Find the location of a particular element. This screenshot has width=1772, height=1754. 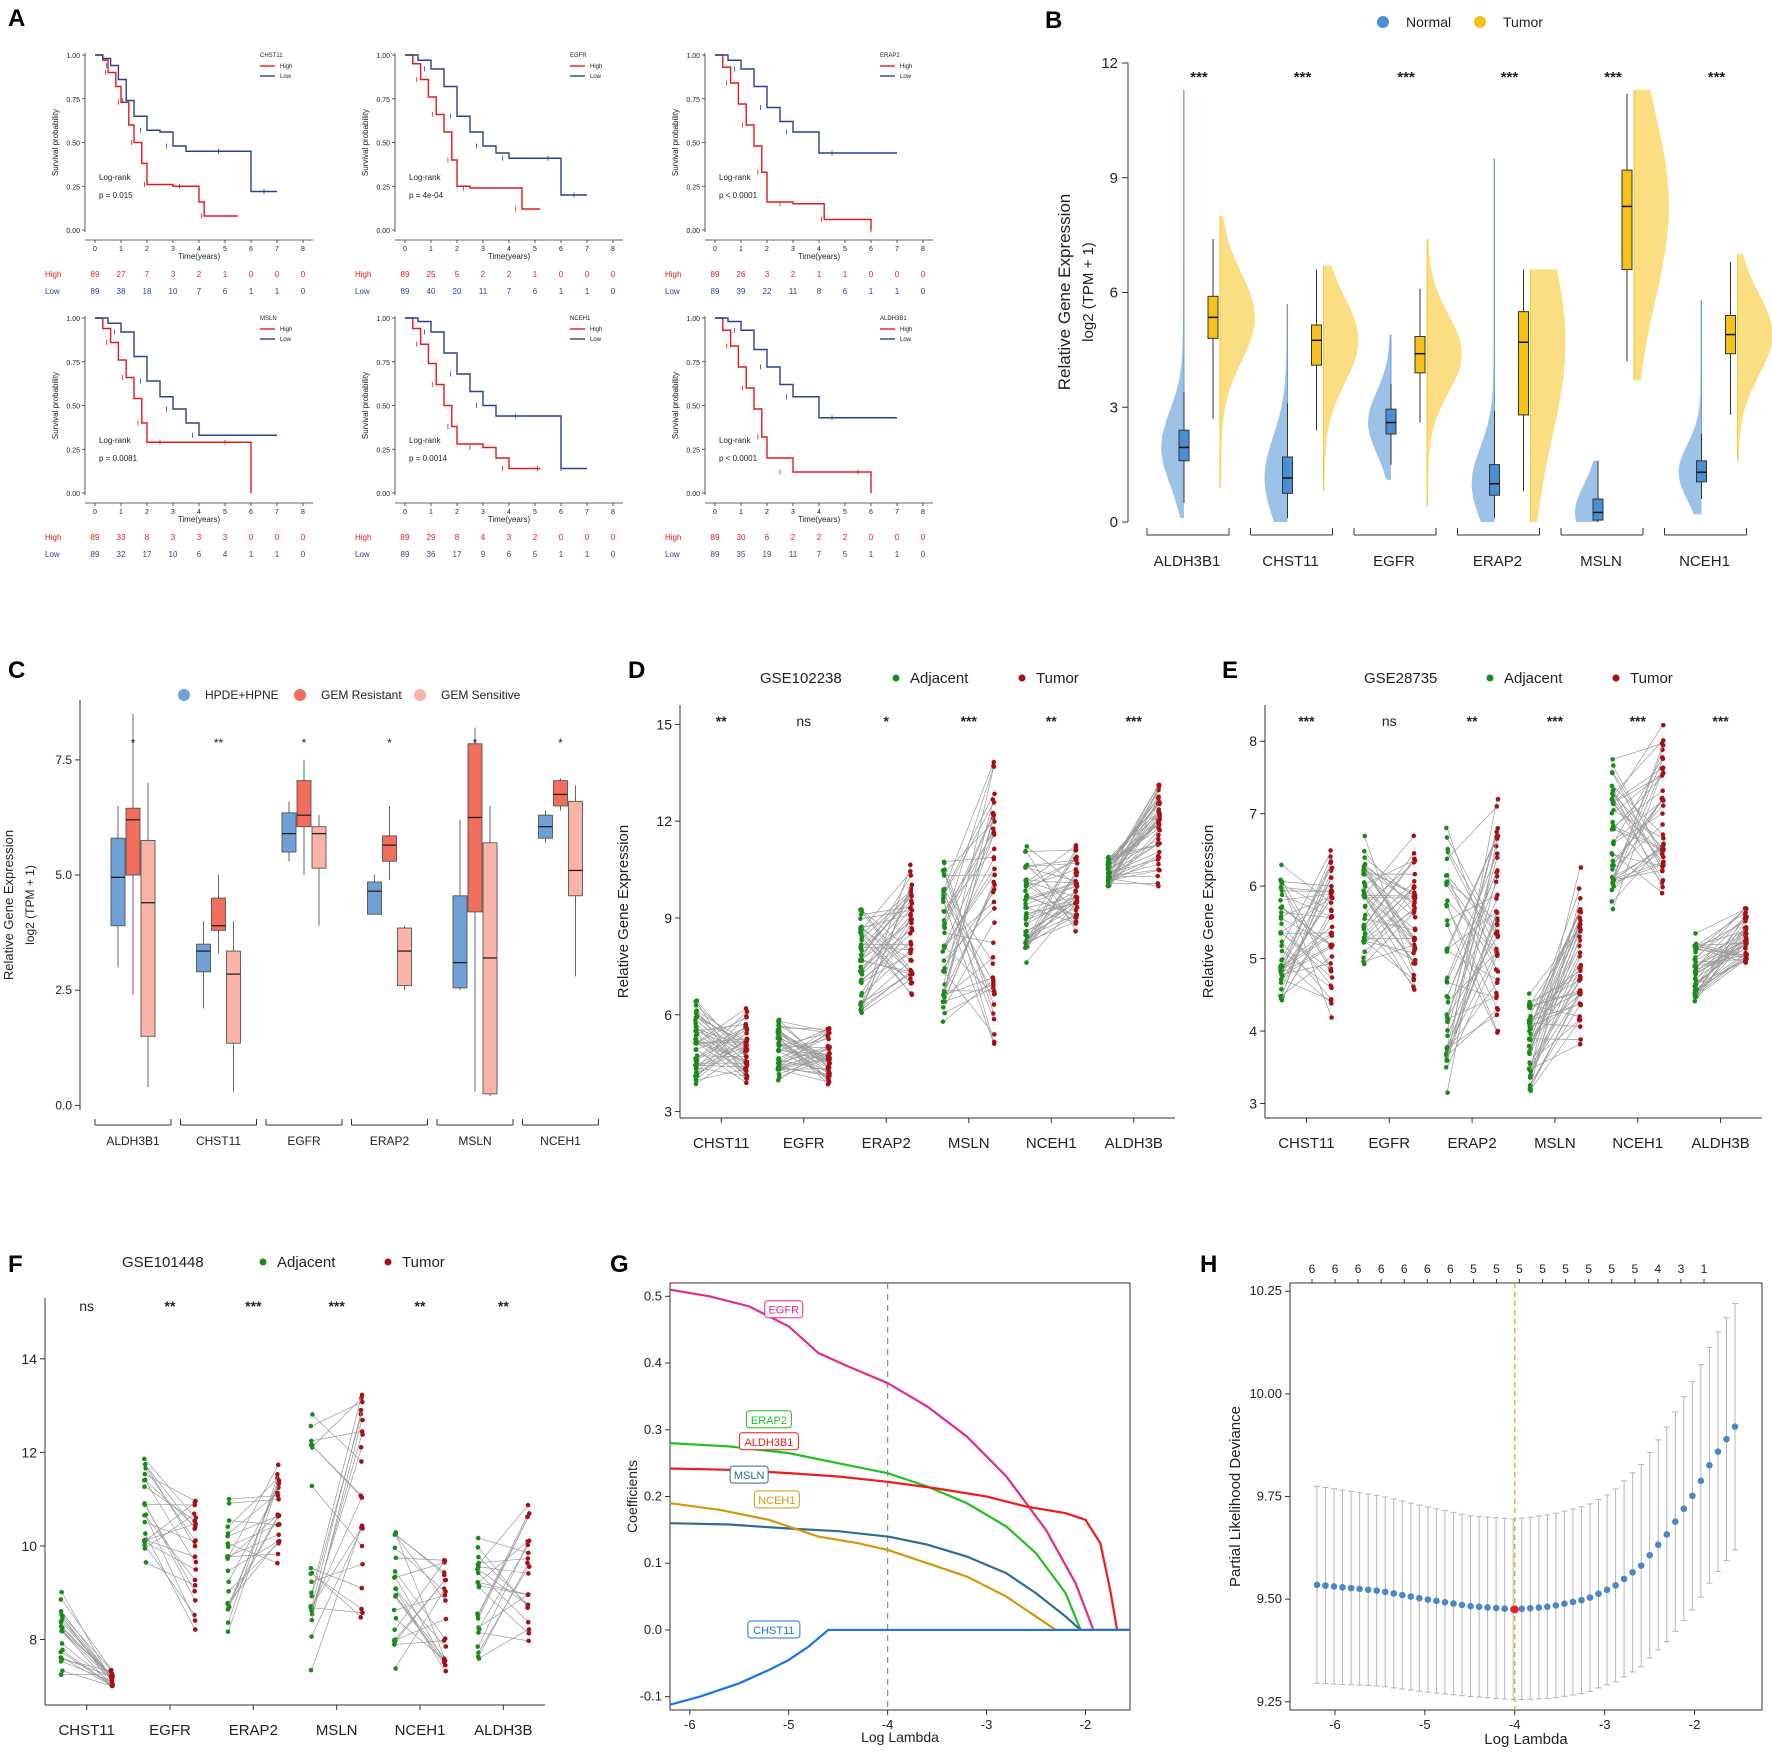

km-risk-high-count: 1 is located at coordinates (535, 274).